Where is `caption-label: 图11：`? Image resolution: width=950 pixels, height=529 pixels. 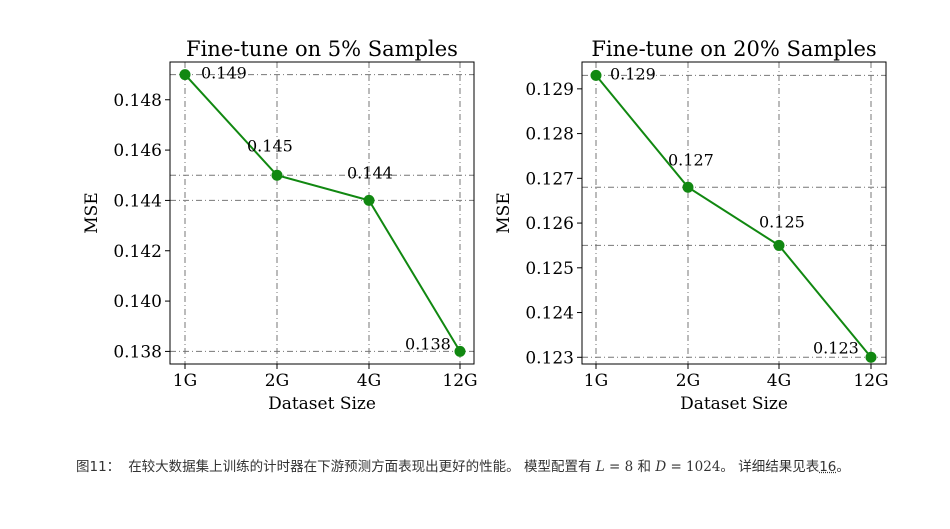 caption-label: 图11： is located at coordinates (98, 467).